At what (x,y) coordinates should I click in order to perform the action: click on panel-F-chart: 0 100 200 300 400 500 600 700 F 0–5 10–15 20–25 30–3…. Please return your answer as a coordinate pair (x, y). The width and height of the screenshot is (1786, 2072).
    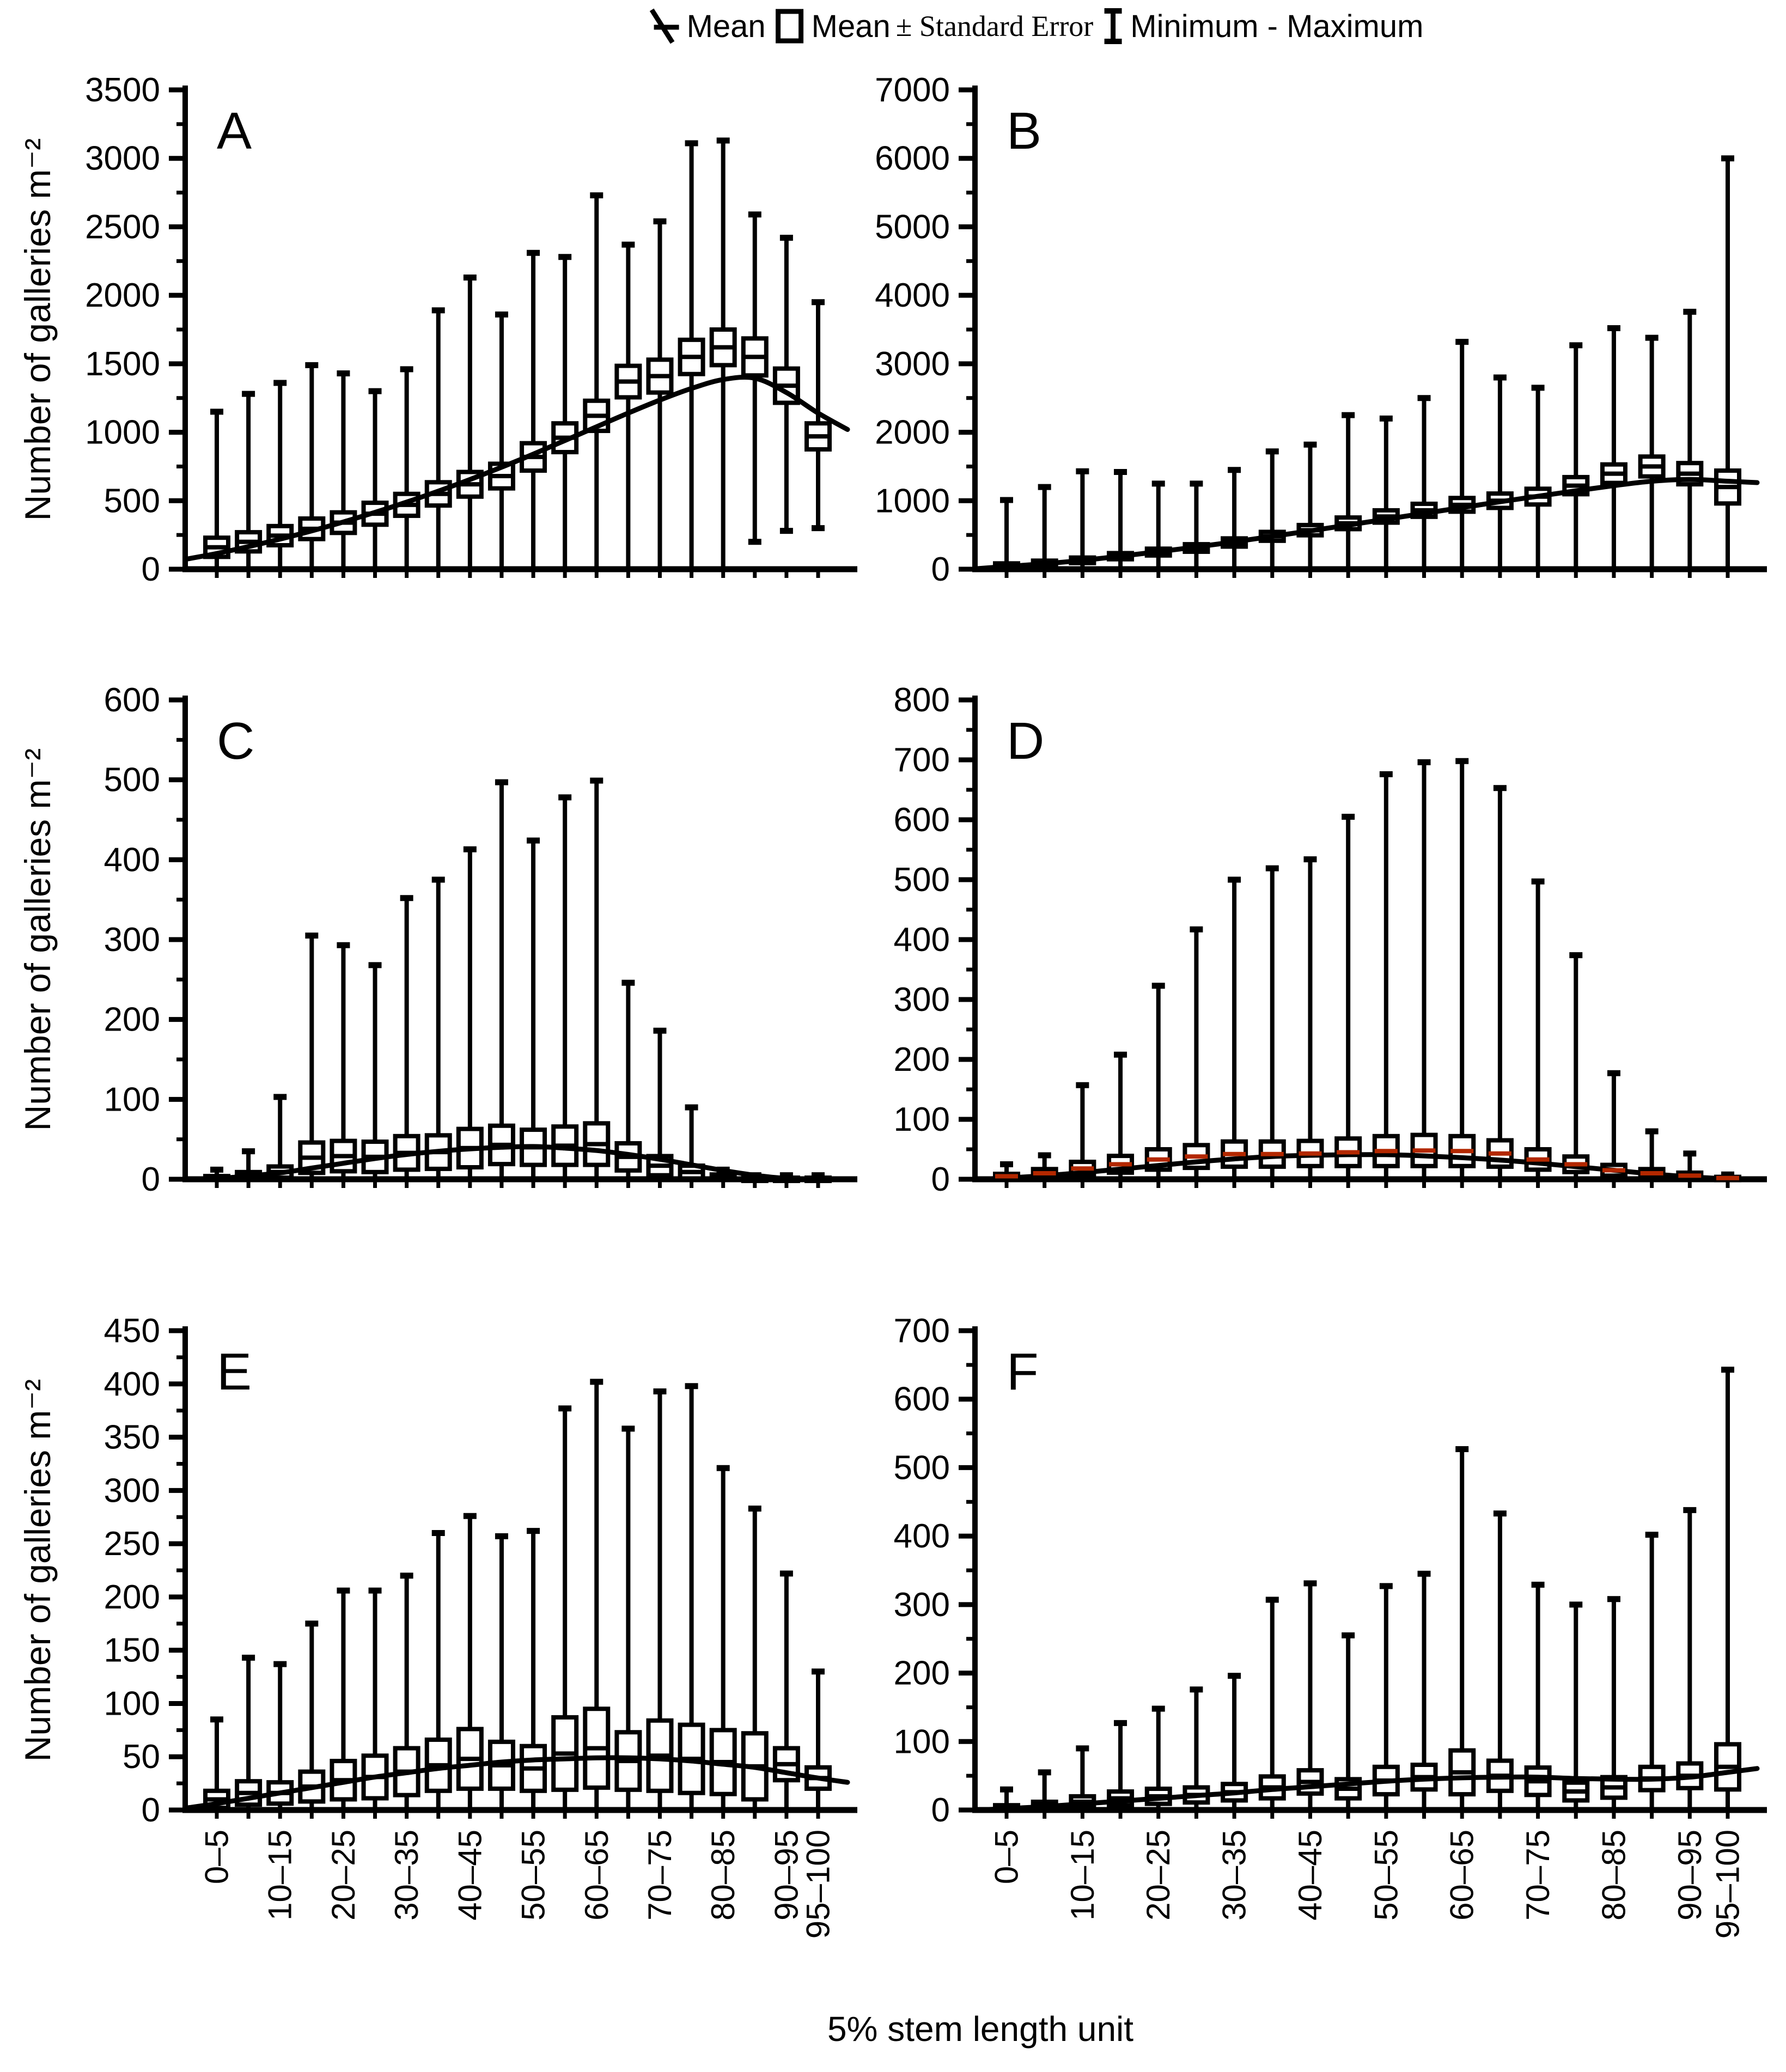
    Looking at the image, I should click on (1330, 1626).